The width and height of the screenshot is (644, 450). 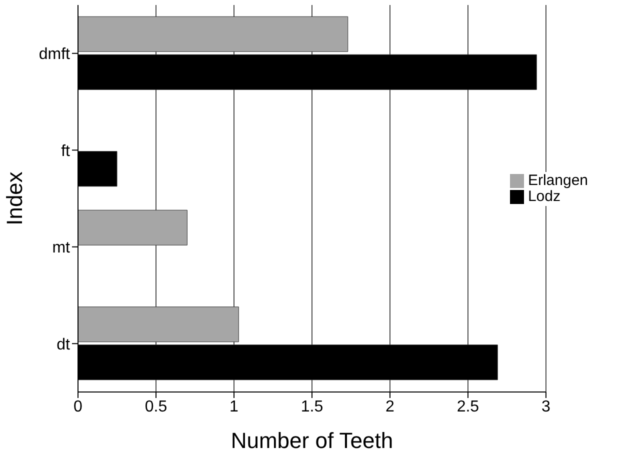 What do you see at coordinates (312, 439) in the screenshot?
I see `x-axis-title: Number of Teeth` at bounding box center [312, 439].